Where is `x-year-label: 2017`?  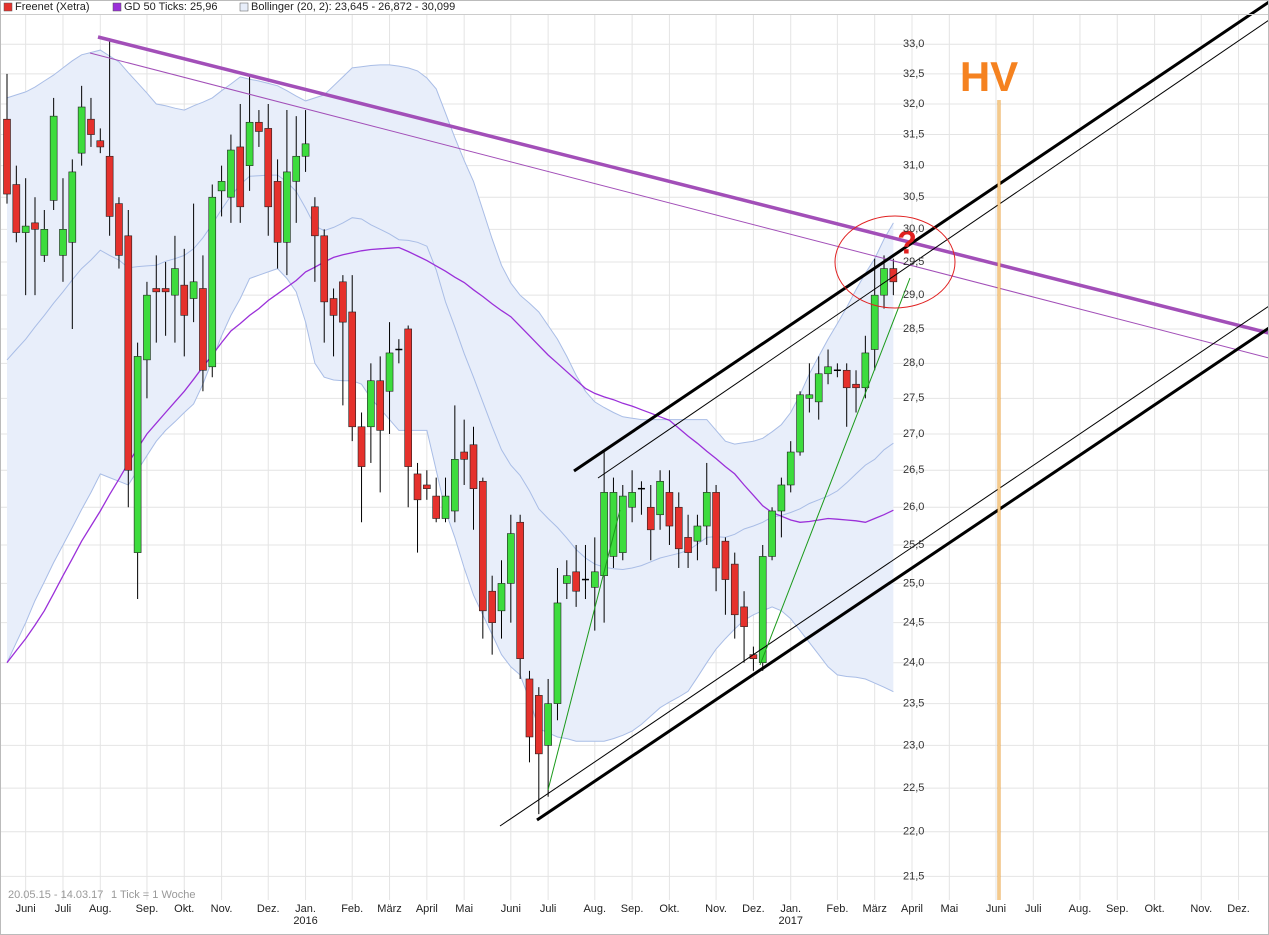 x-year-label: 2017 is located at coordinates (790, 921).